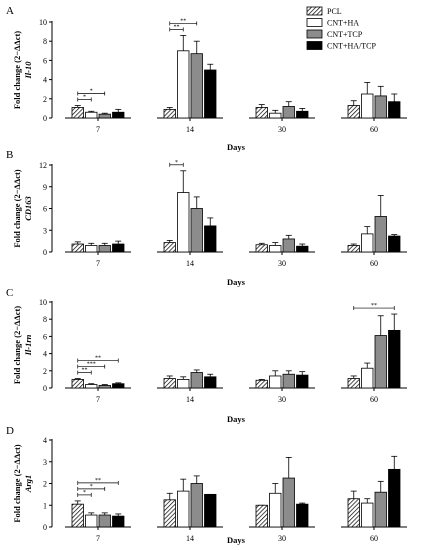 This screenshot has height=550, width=433. Describe the element at coordinates (45, 505) in the screenshot. I see `y-tick-label: 1` at that location.